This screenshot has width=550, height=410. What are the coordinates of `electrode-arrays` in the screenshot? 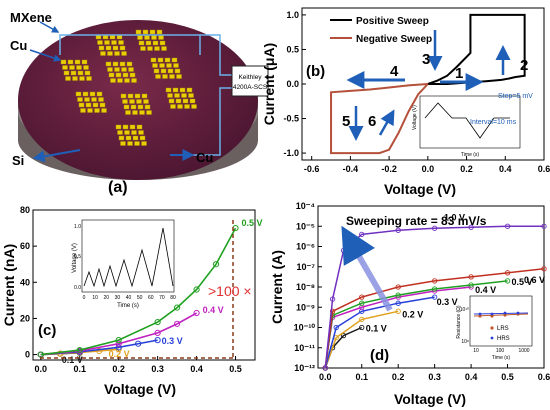 It's located at (128, 87).